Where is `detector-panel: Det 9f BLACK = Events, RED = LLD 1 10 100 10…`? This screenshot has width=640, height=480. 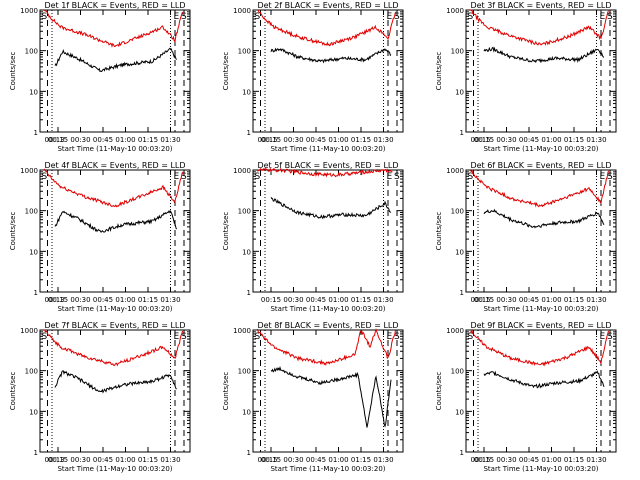
detector-panel: Det 9f BLACK = Events, RED = LLD 1 10 100 10… is located at coordinates (526, 397).